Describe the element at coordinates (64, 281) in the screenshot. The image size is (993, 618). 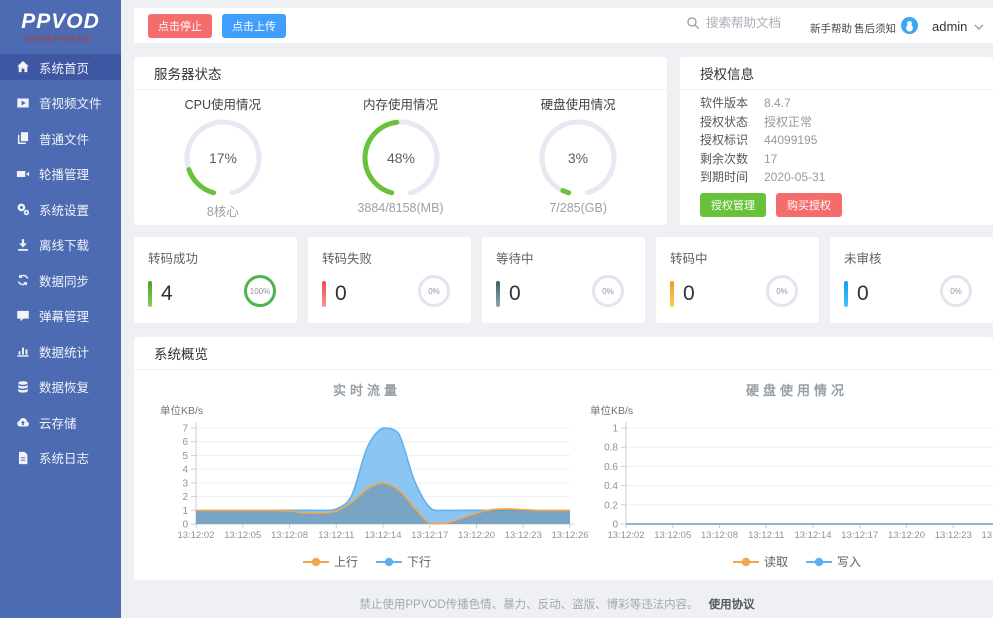
I see `sidebar-item-label: 数据同步` at that location.